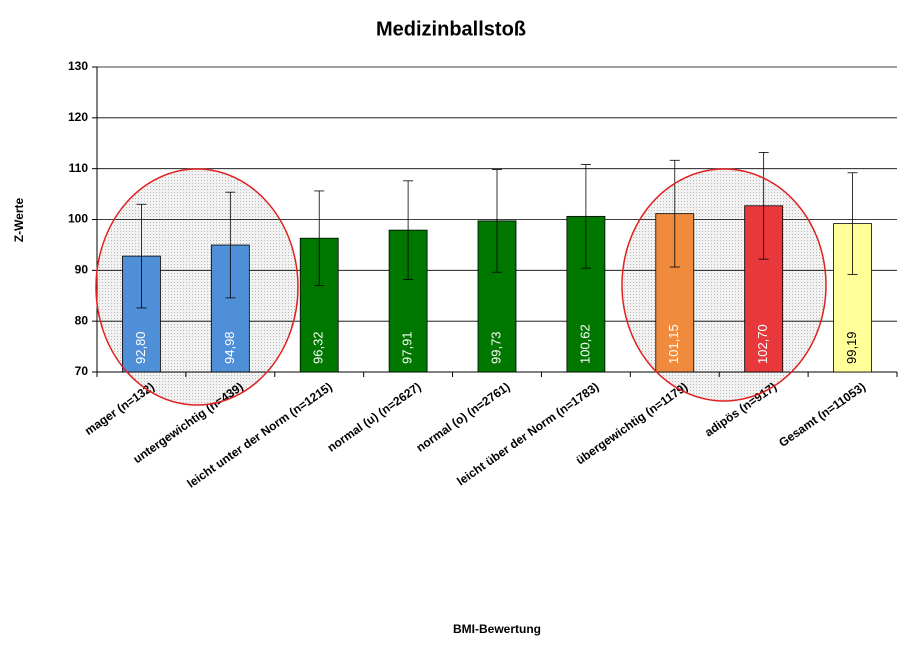  I want to click on value-label: 100,62, so click(584, 344).